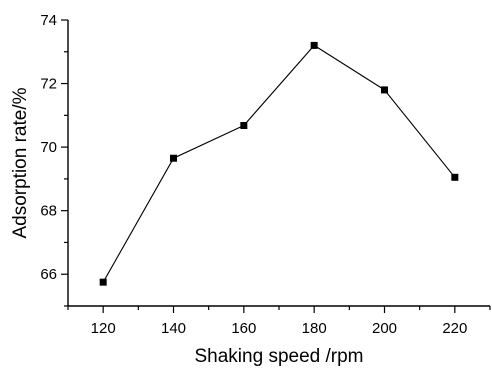  What do you see at coordinates (48, 274) in the screenshot?
I see `y-tick-label: 66` at bounding box center [48, 274].